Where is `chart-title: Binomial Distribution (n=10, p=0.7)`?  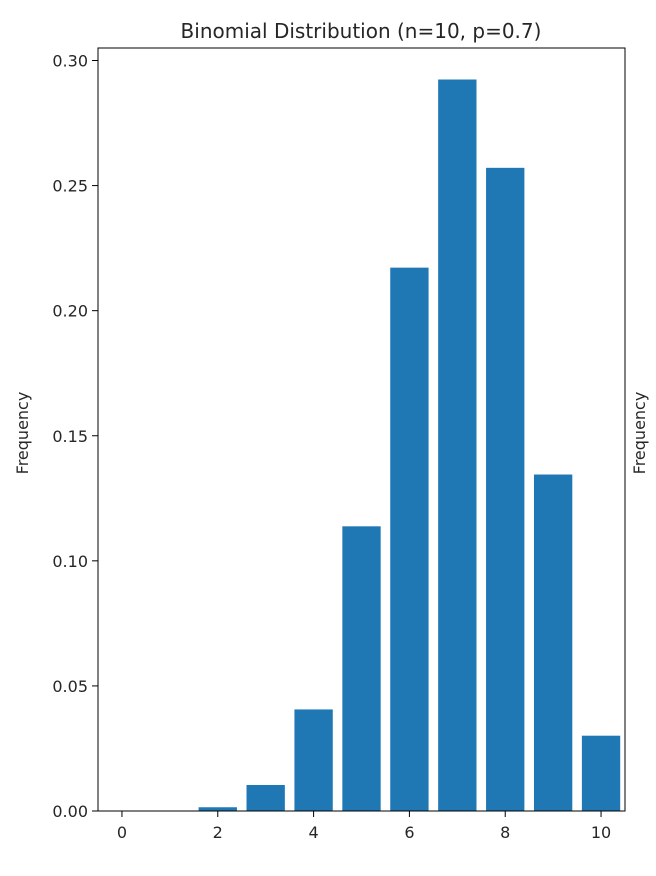 chart-title: Binomial Distribution (n=10, p=0.7) is located at coordinates (361, 31).